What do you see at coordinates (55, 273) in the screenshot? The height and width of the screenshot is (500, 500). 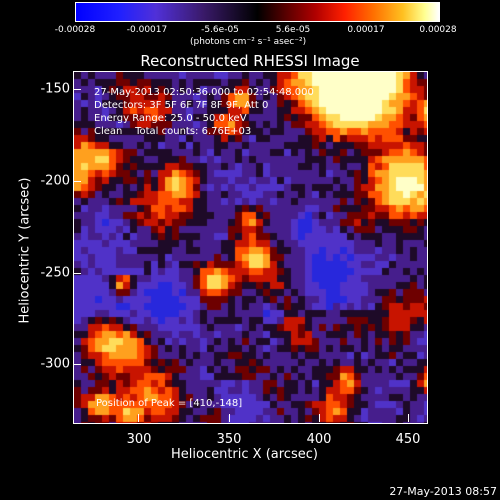 I see `y-tick-label: -250` at bounding box center [55, 273].